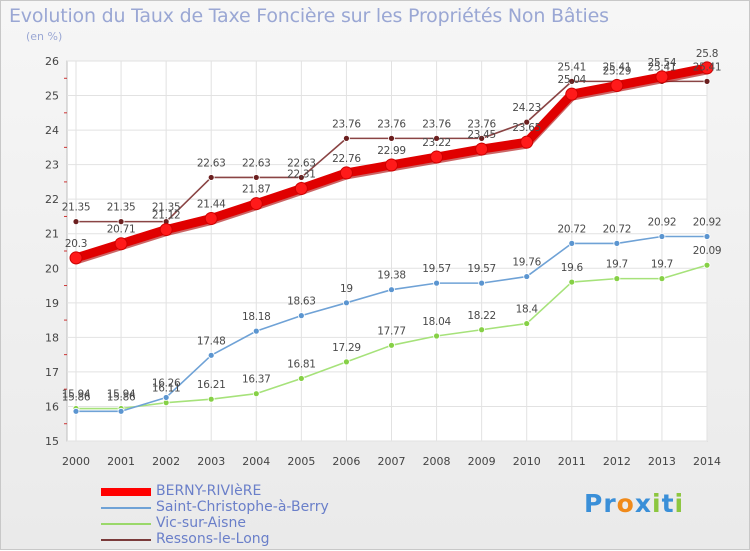 The image size is (750, 551). I want to click on y-tick-label: 15, so click(52, 441).